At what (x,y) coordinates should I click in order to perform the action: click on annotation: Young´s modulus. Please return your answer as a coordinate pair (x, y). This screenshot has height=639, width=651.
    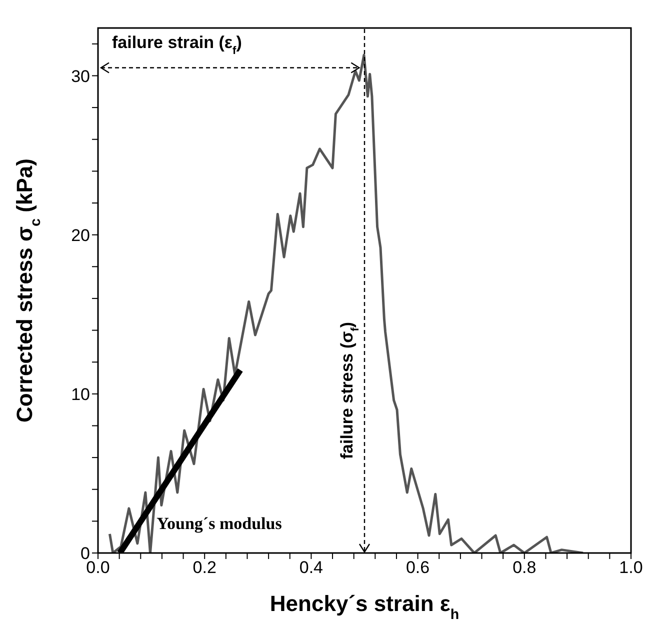
    Looking at the image, I should click on (219, 524).